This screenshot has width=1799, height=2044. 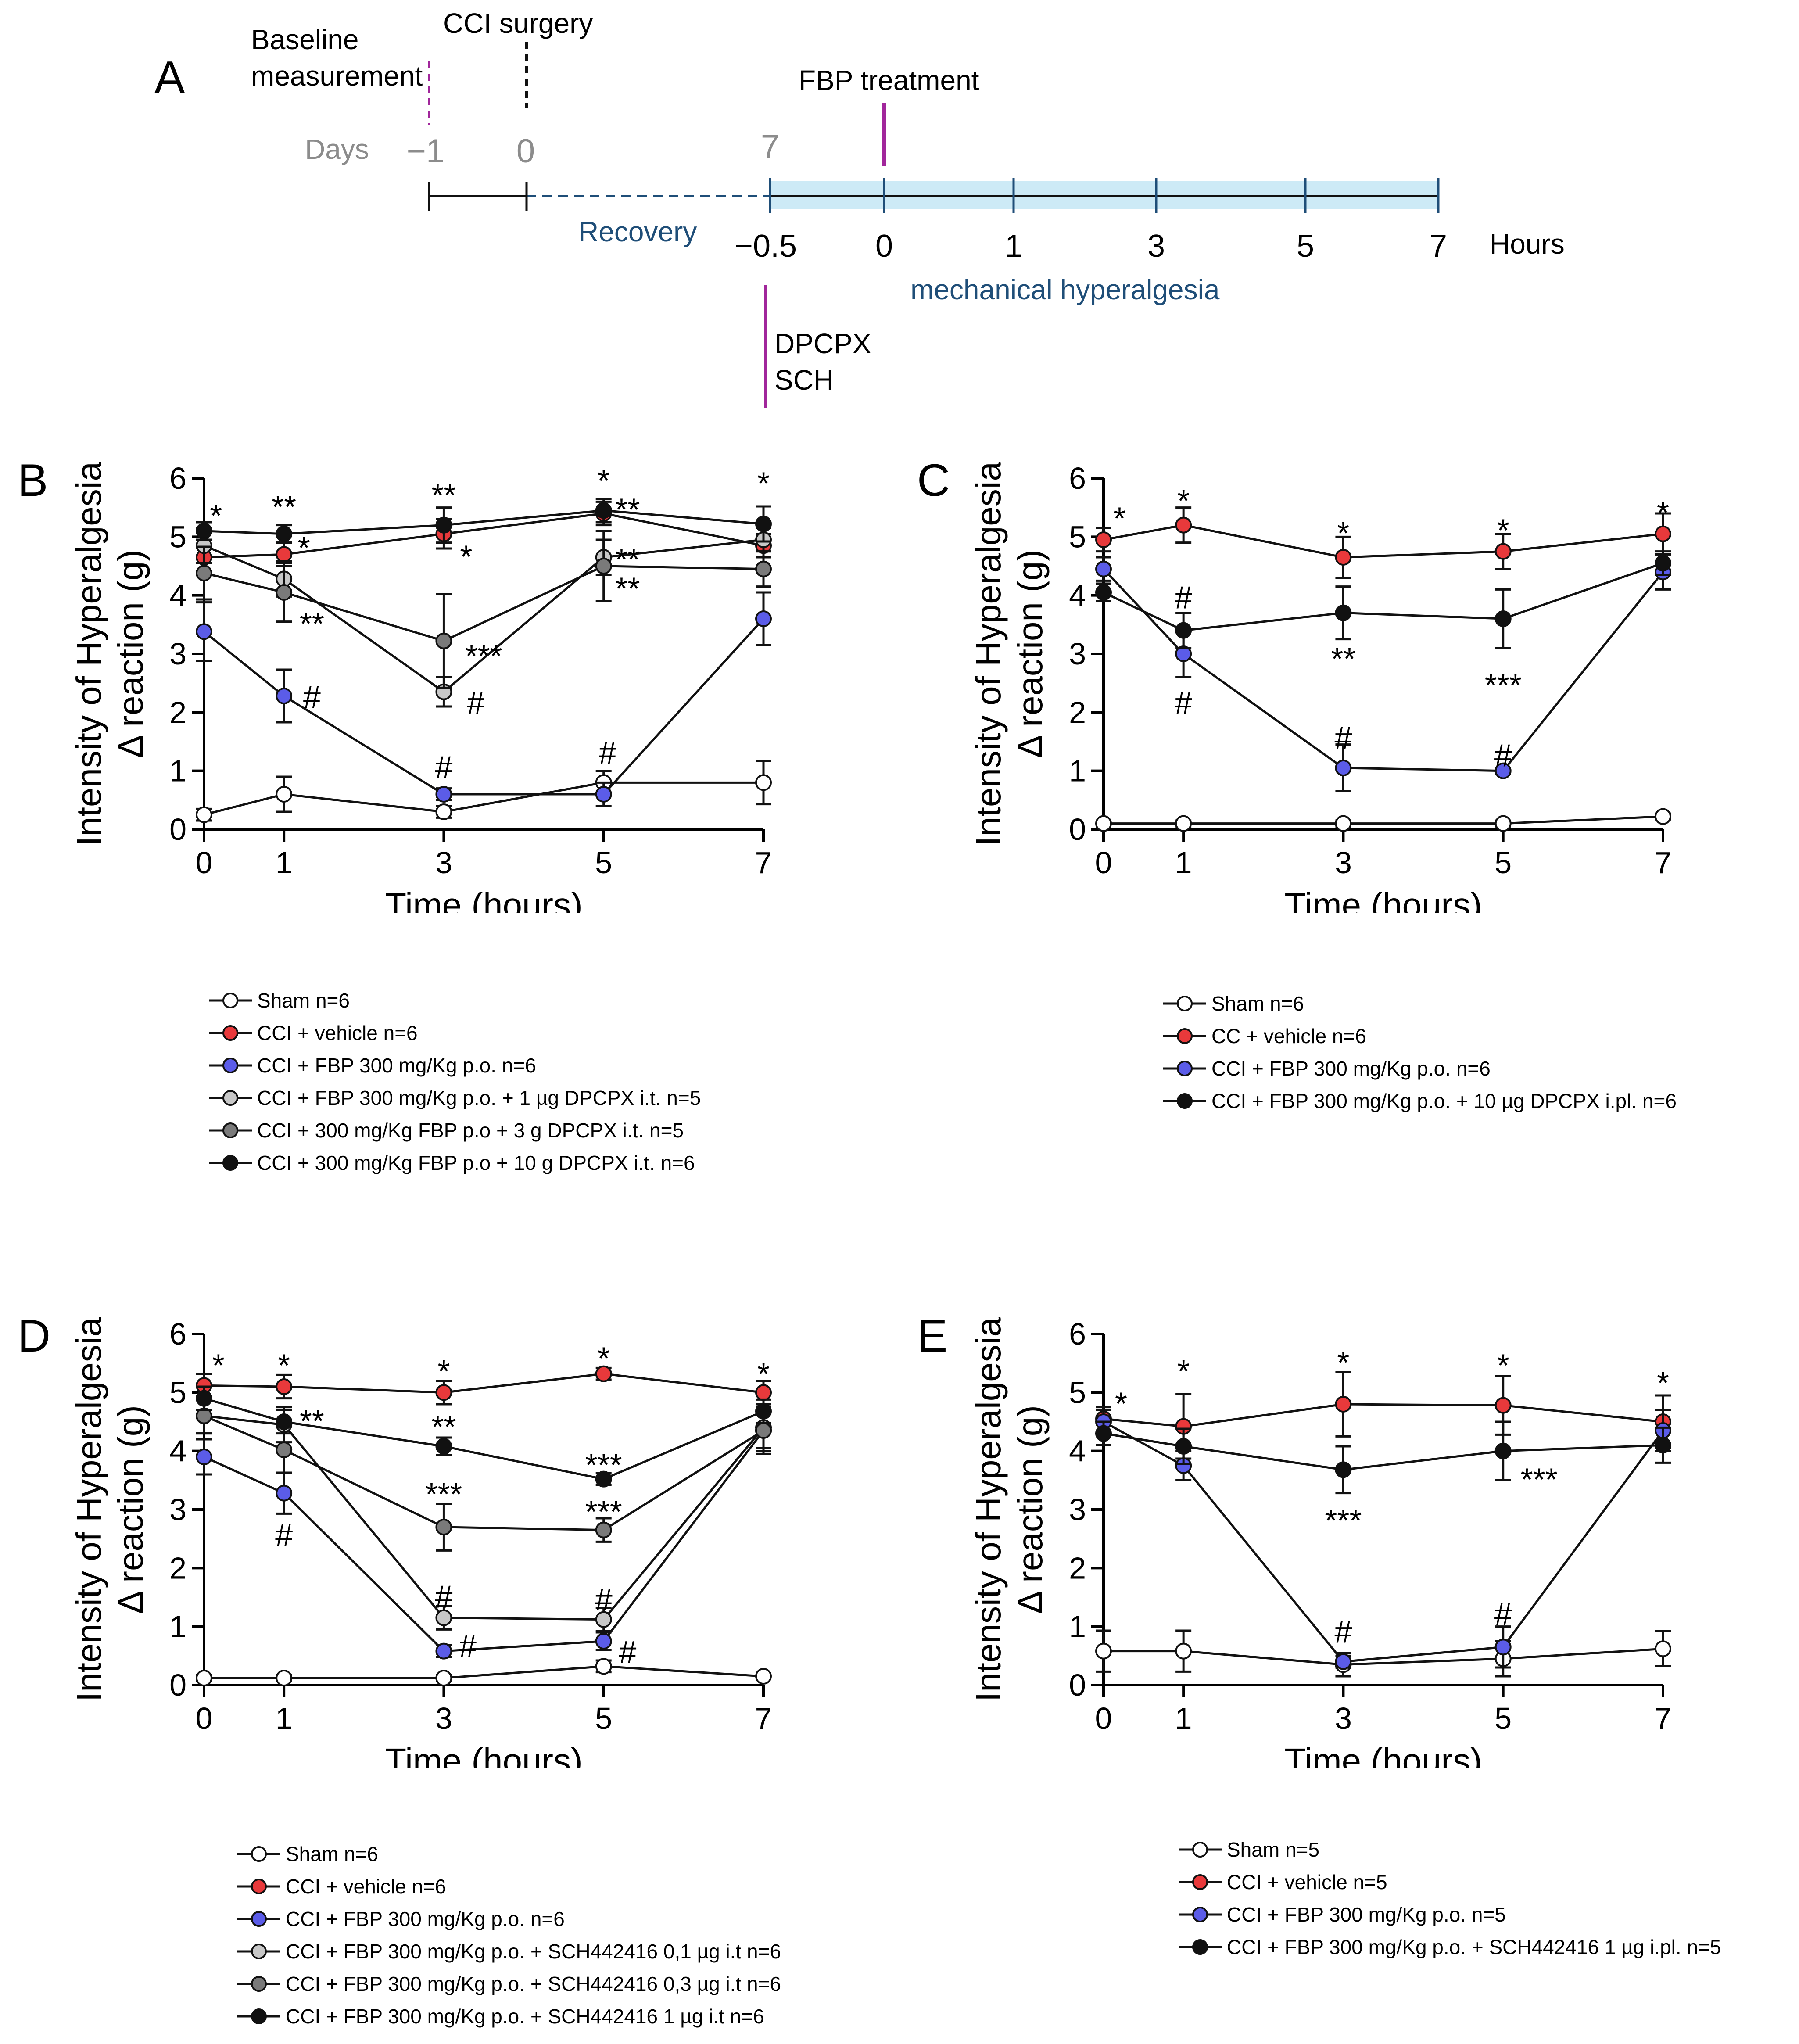 What do you see at coordinates (453, 1000) in the screenshot?
I see `legend-item: Sham n=6` at bounding box center [453, 1000].